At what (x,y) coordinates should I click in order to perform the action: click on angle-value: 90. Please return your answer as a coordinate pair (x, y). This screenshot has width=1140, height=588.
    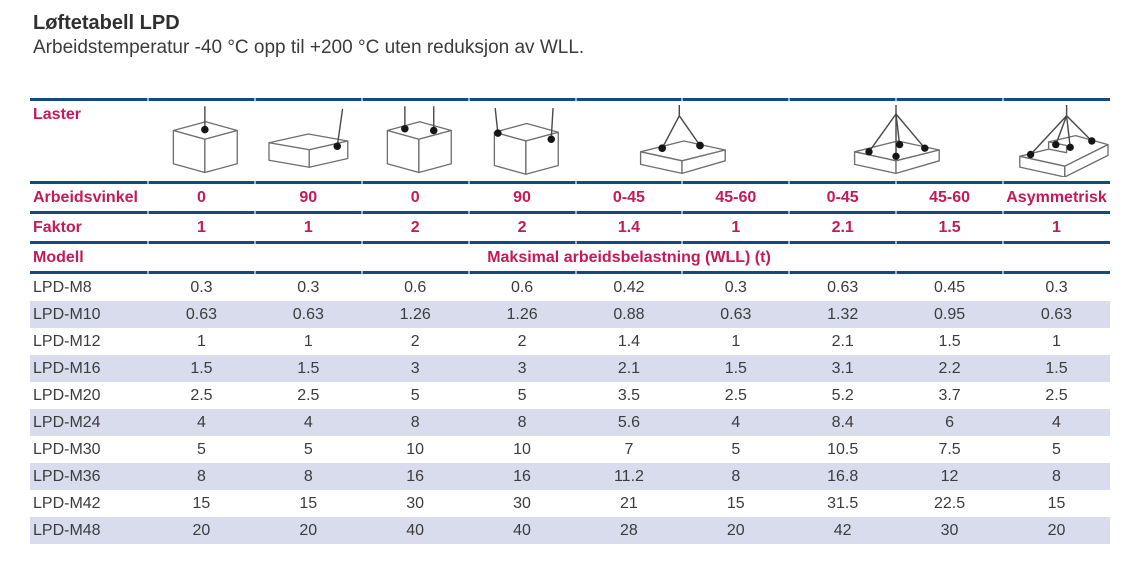
    Looking at the image, I should click on (522, 197).